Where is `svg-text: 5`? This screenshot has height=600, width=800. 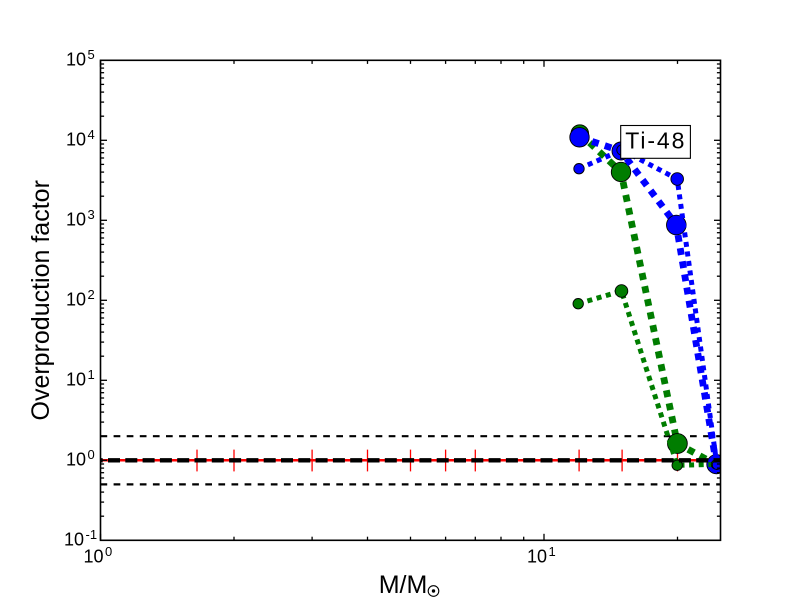 svg-text: 5 is located at coordinates (91, 54).